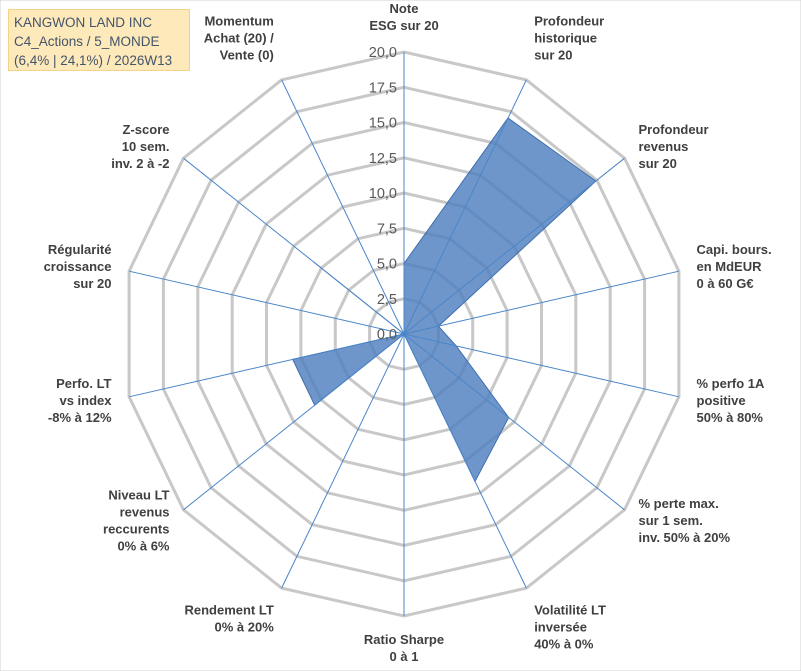  Describe the element at coordinates (383, 159) in the screenshot. I see `tick-label: 12,5` at that location.